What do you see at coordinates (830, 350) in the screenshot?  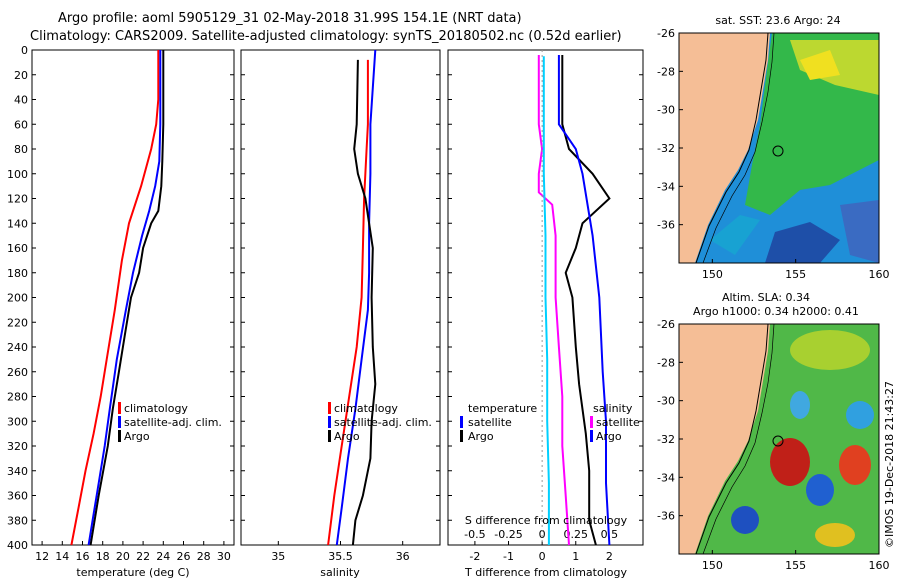 I see `sla-high` at bounding box center [830, 350].